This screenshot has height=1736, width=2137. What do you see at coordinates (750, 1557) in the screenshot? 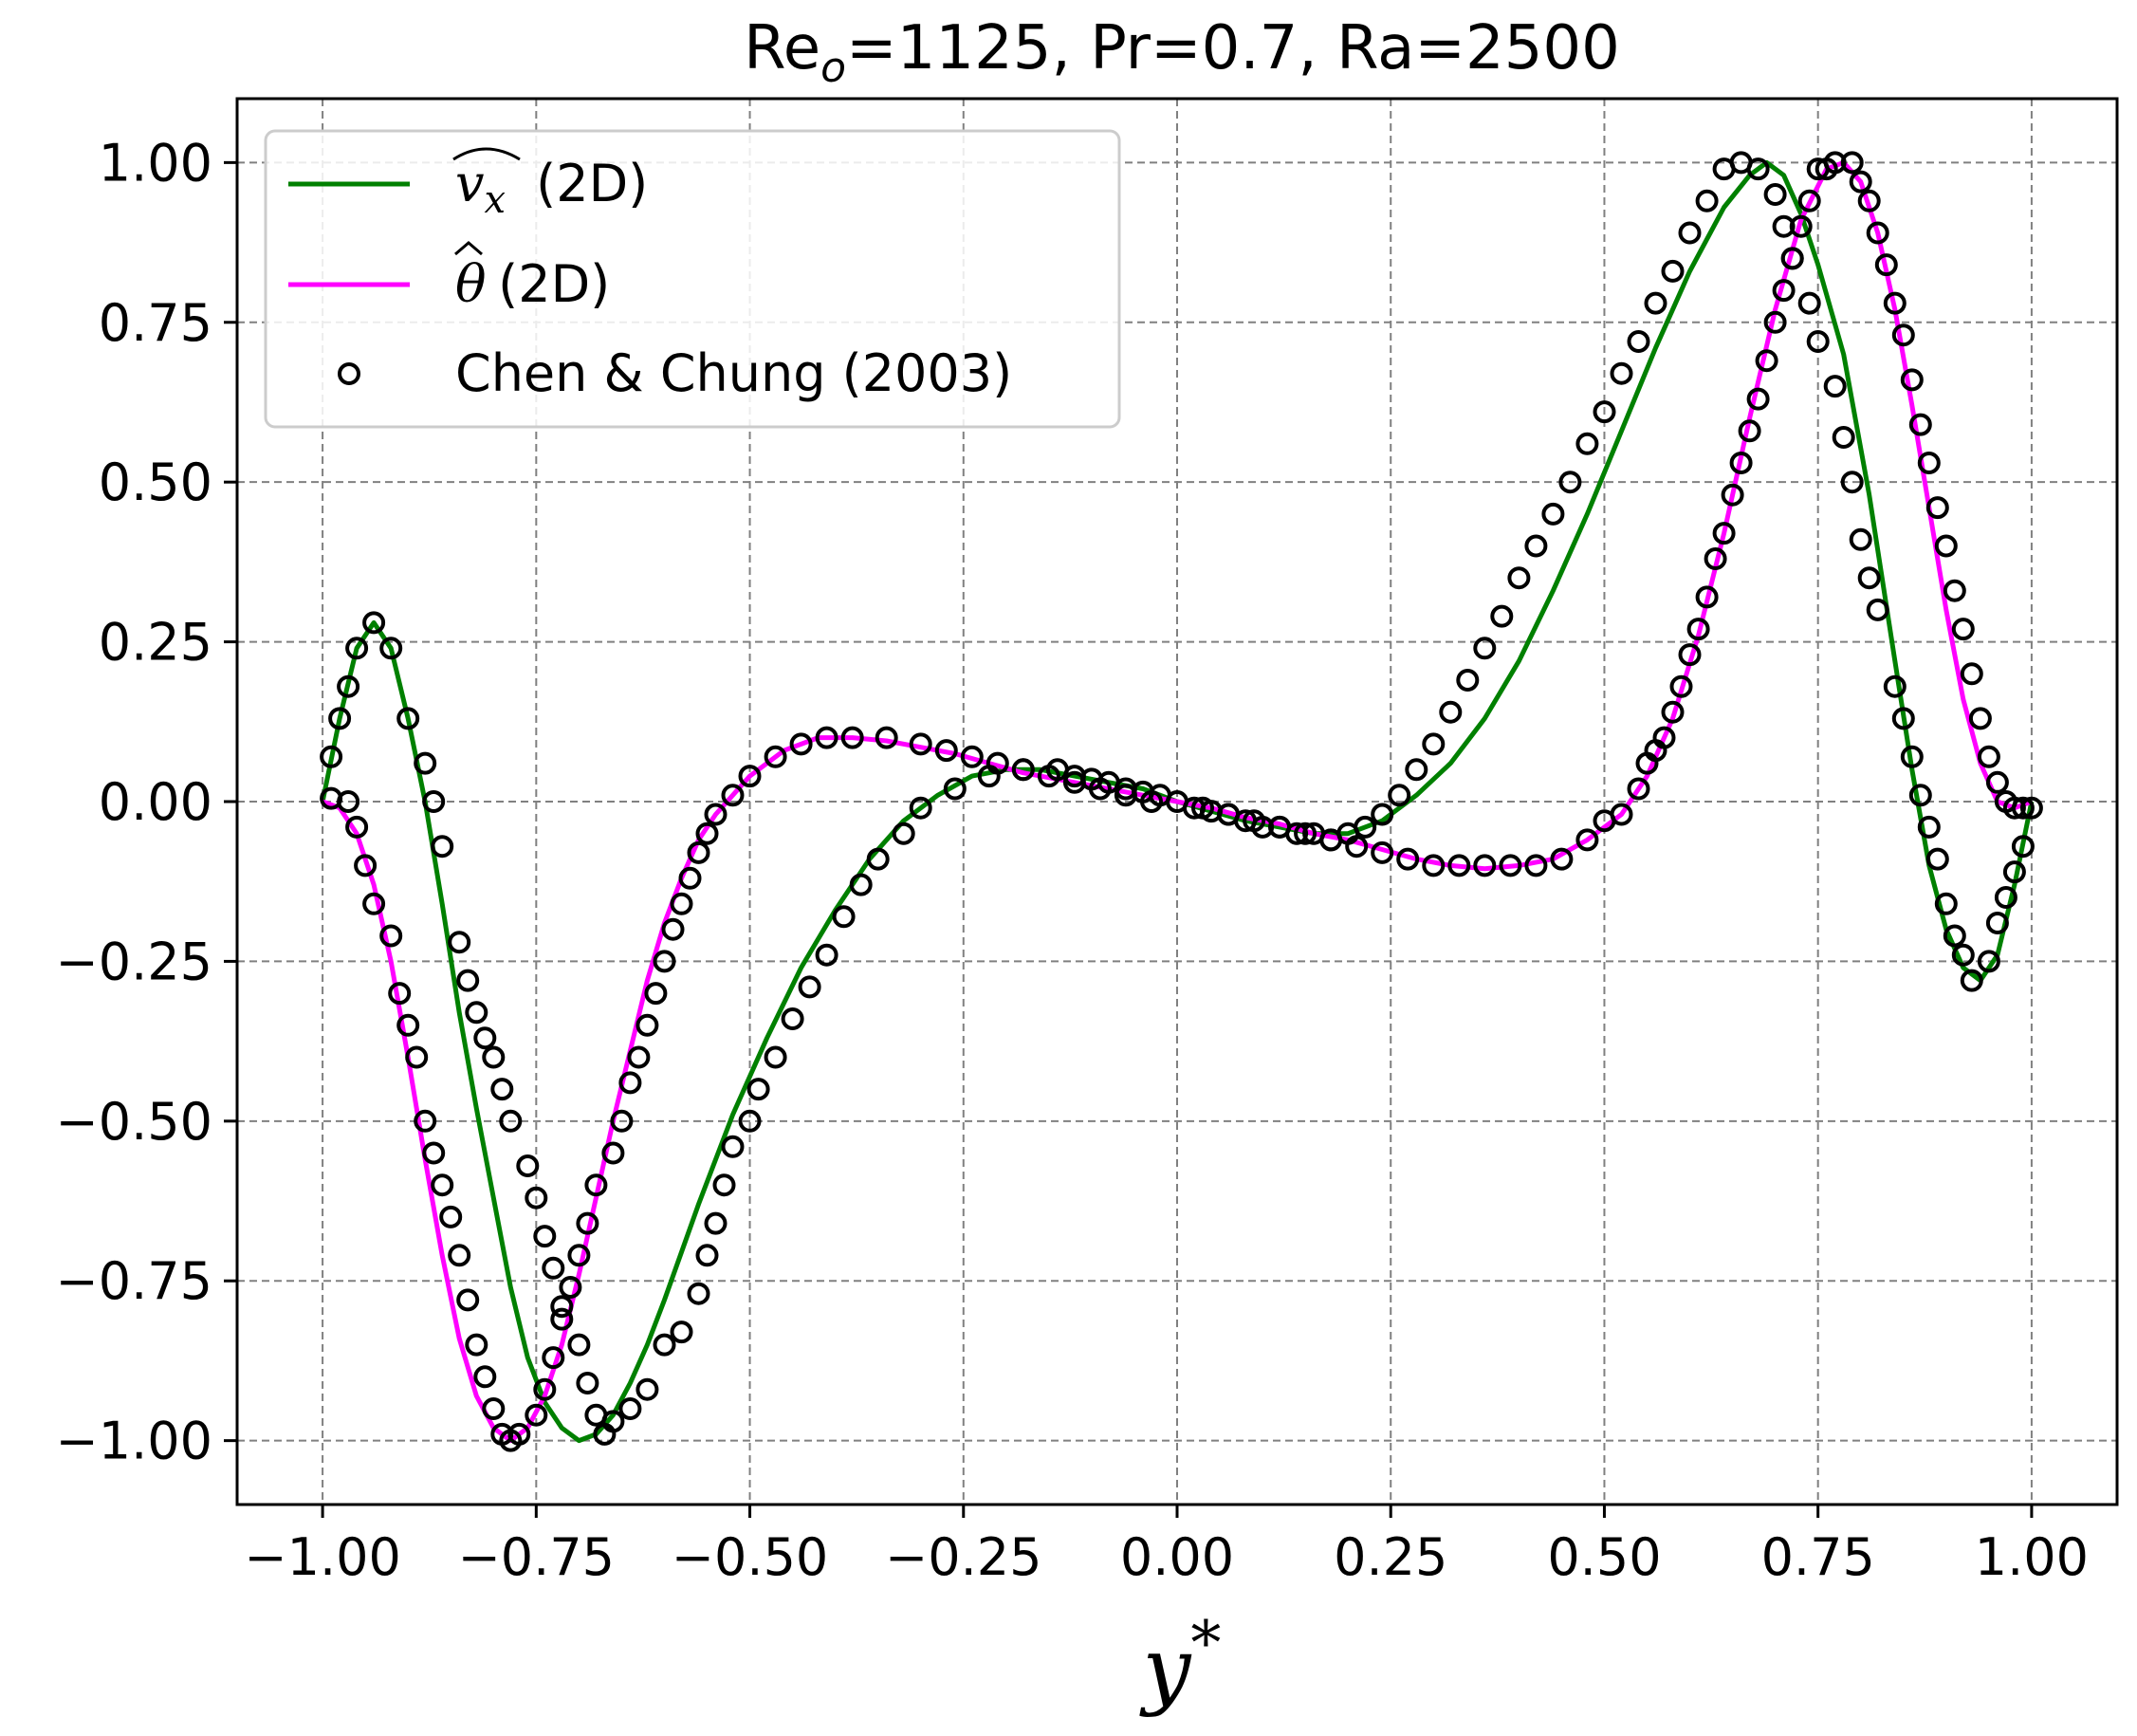
I see `x-tick-label: −0.50` at bounding box center [750, 1557].